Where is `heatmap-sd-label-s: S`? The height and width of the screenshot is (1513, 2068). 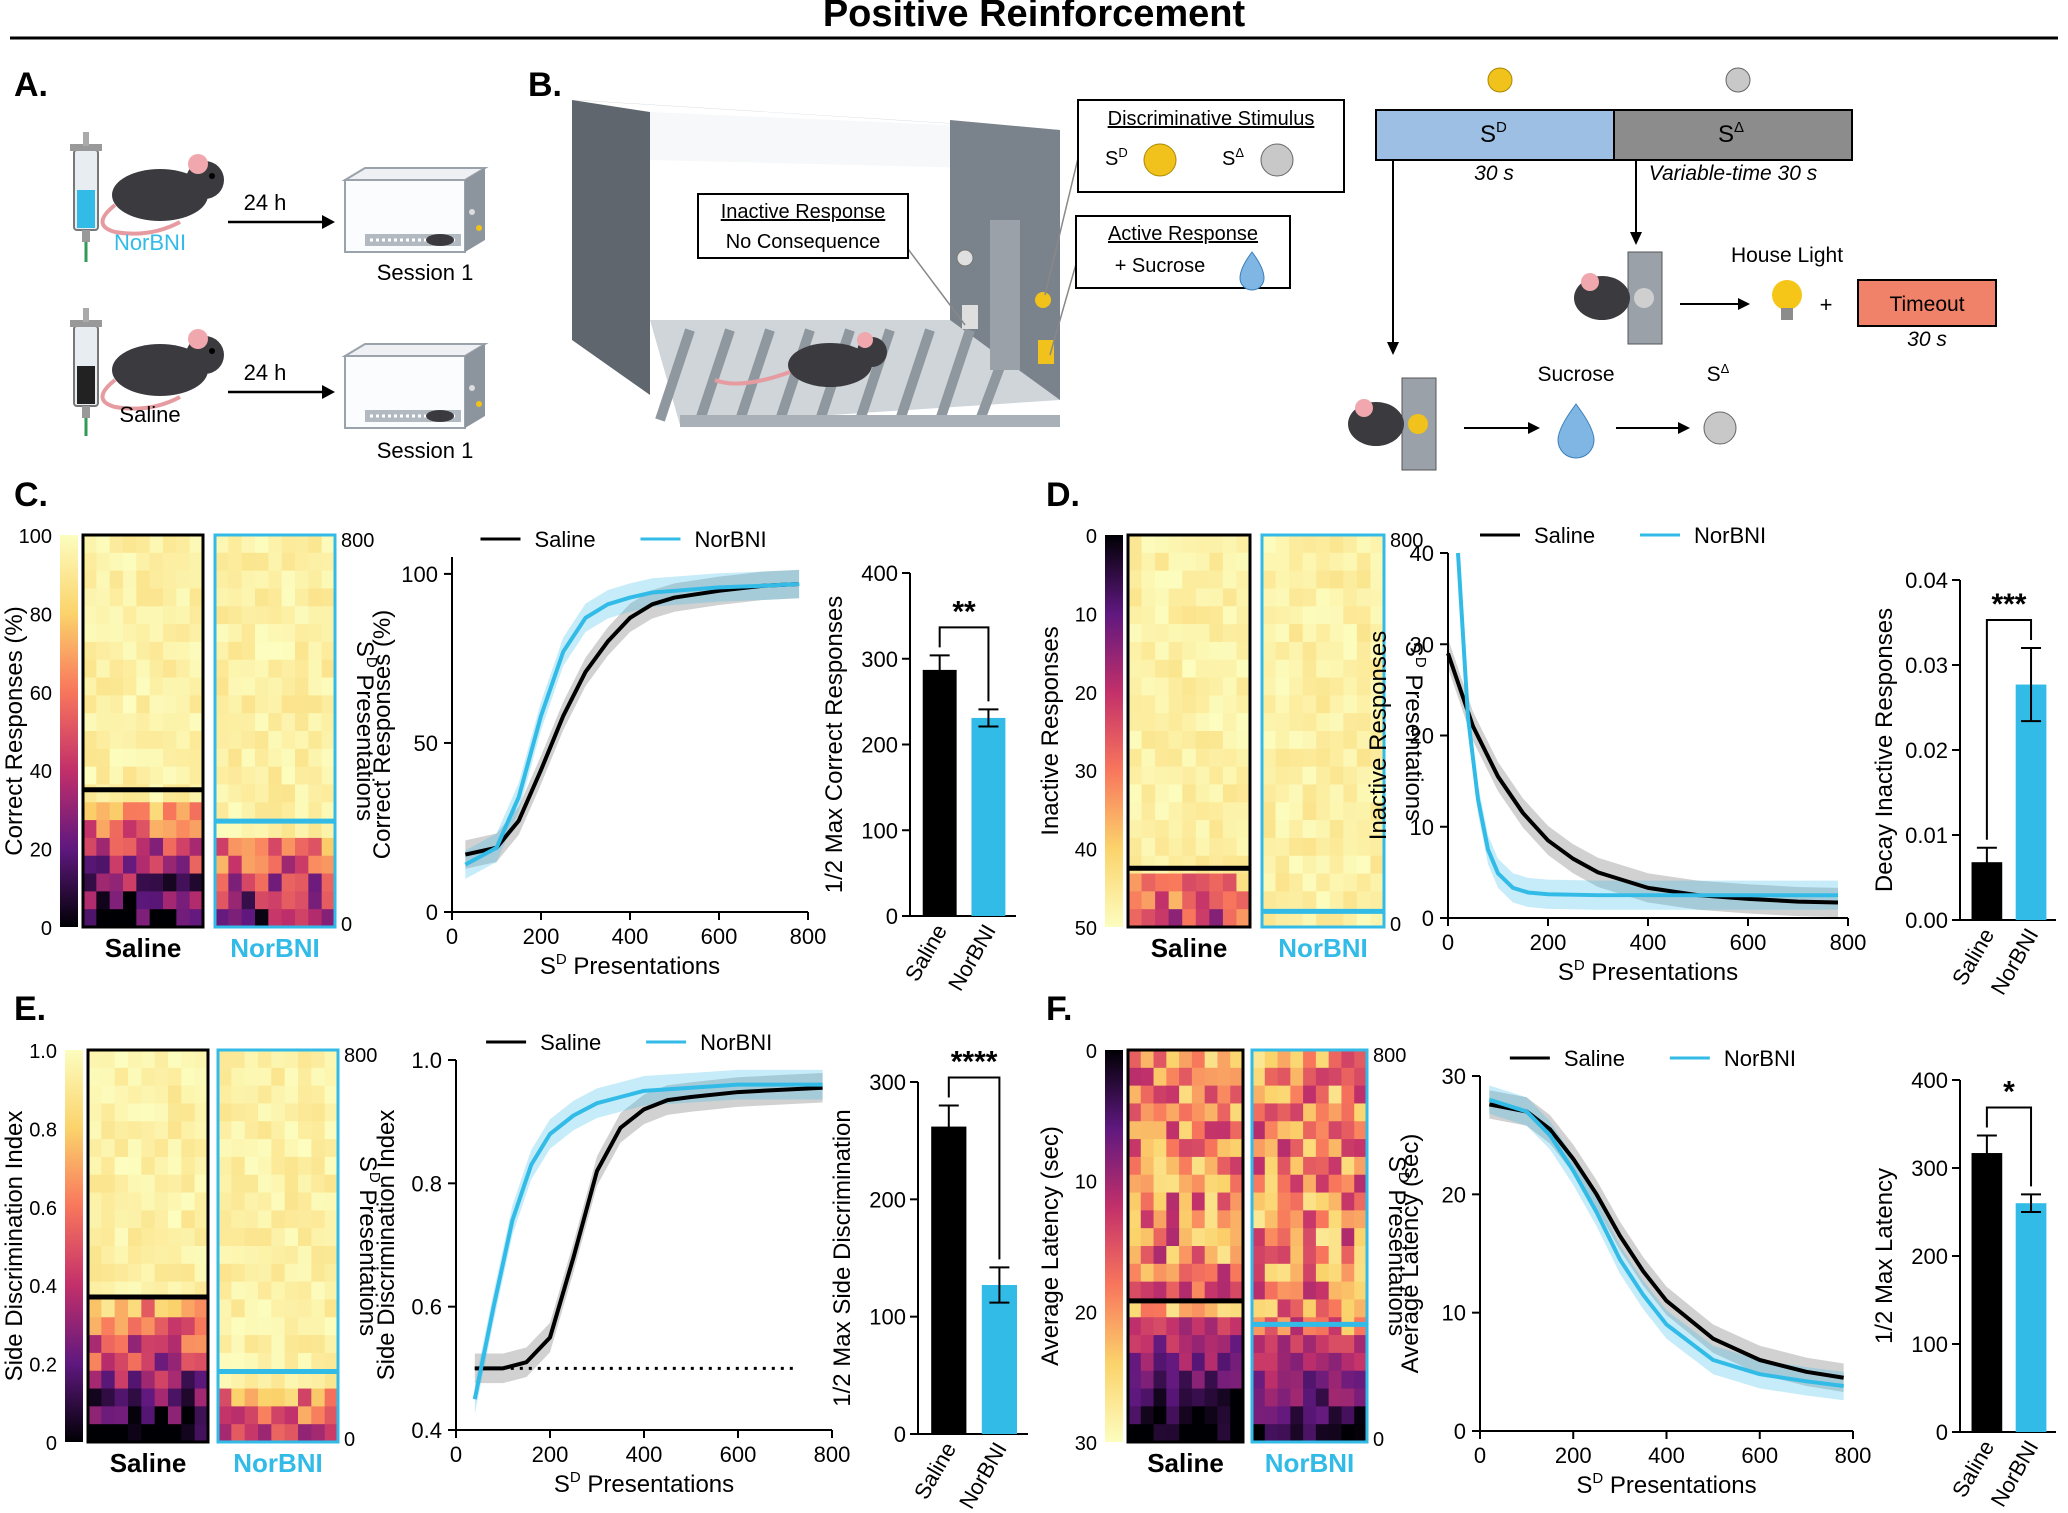
heatmap-sd-label-s: S is located at coordinates (1413, 649).